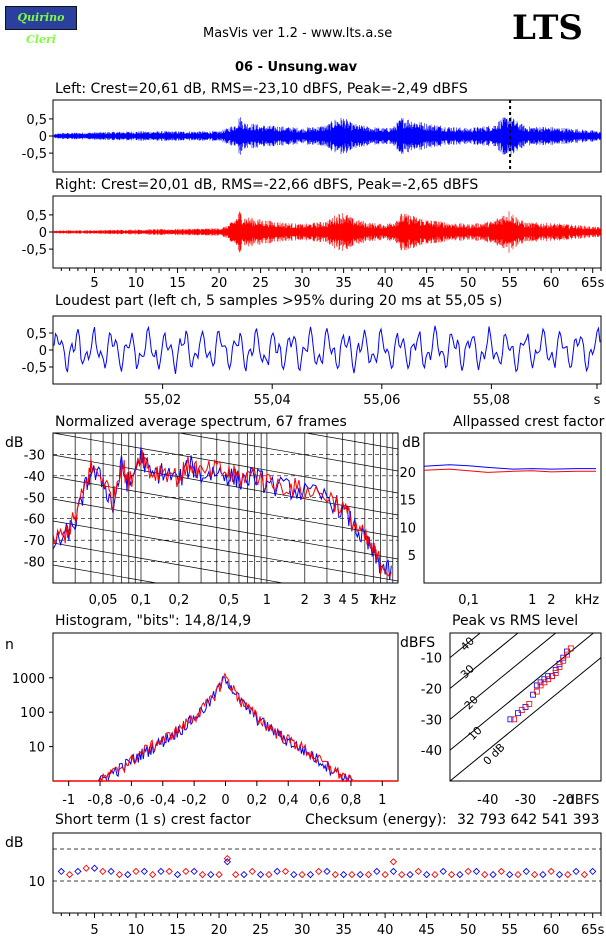  Describe the element at coordinates (68, 800) in the screenshot. I see `histogram-xtick-label: -1` at that location.